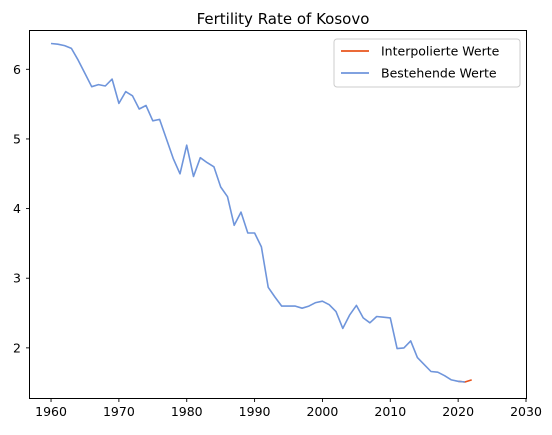 Image resolution: width=552 pixels, height=435 pixels. What do you see at coordinates (51, 411) in the screenshot?
I see `x-tick-label: 1960` at bounding box center [51, 411].